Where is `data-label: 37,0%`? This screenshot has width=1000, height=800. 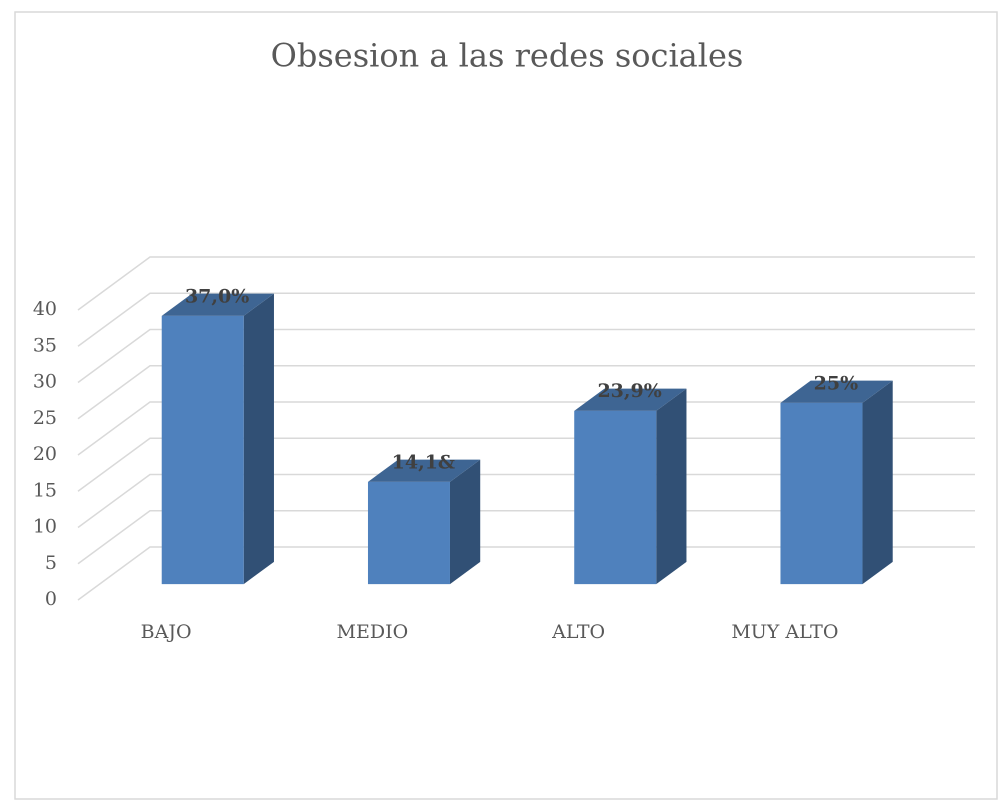
data-label: 37,0% is located at coordinates (217, 296).